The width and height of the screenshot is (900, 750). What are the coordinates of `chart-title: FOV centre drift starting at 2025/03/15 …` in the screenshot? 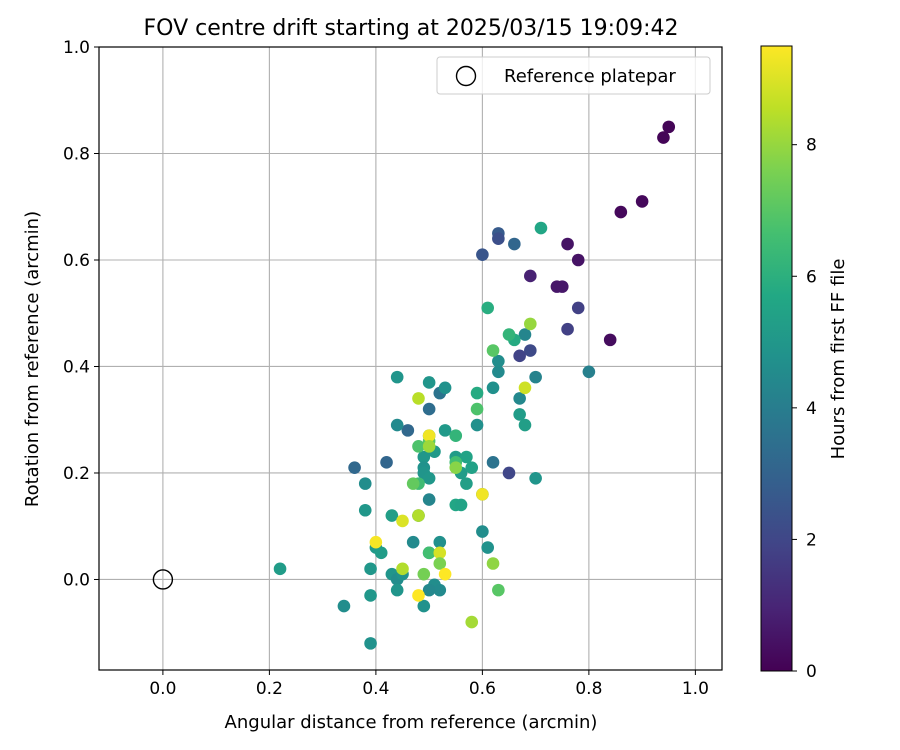 It's located at (411, 28).